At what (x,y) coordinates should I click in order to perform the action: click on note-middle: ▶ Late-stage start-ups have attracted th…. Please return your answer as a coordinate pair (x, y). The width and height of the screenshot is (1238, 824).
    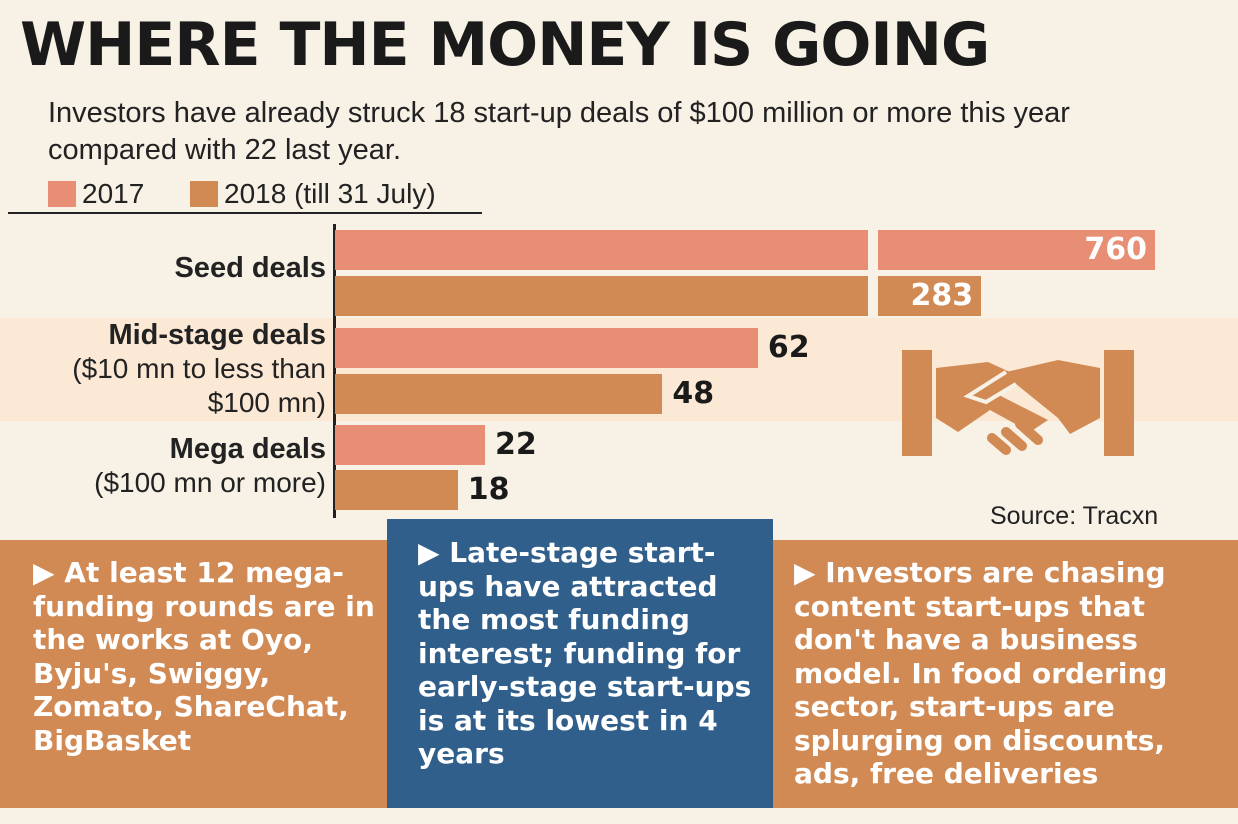
    Looking at the image, I should click on (588, 653).